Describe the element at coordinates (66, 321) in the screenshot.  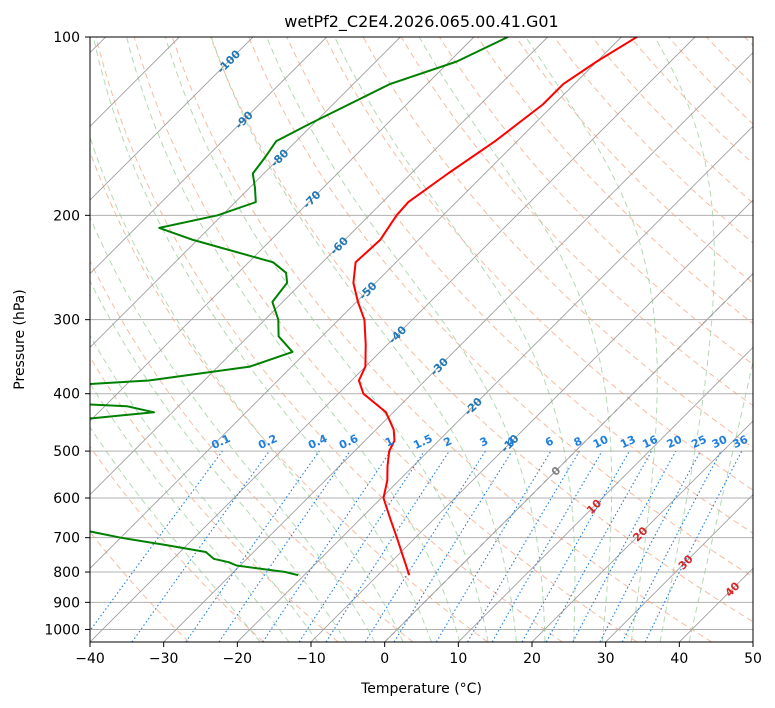
I see `y-tick-label: 300` at that location.